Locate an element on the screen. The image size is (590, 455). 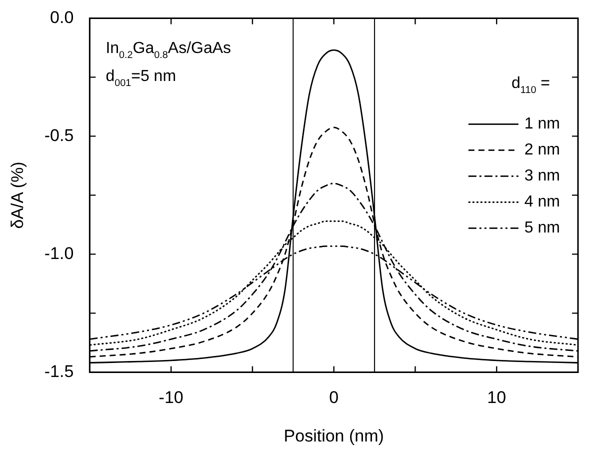
legend-label: 5 nm is located at coordinates (542, 228).